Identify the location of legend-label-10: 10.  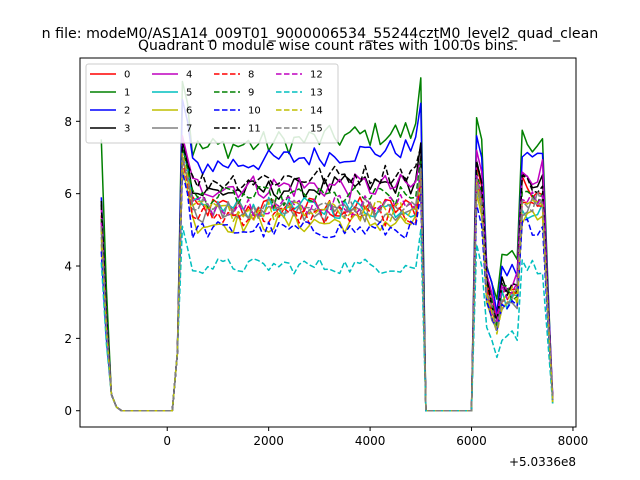
(254, 111).